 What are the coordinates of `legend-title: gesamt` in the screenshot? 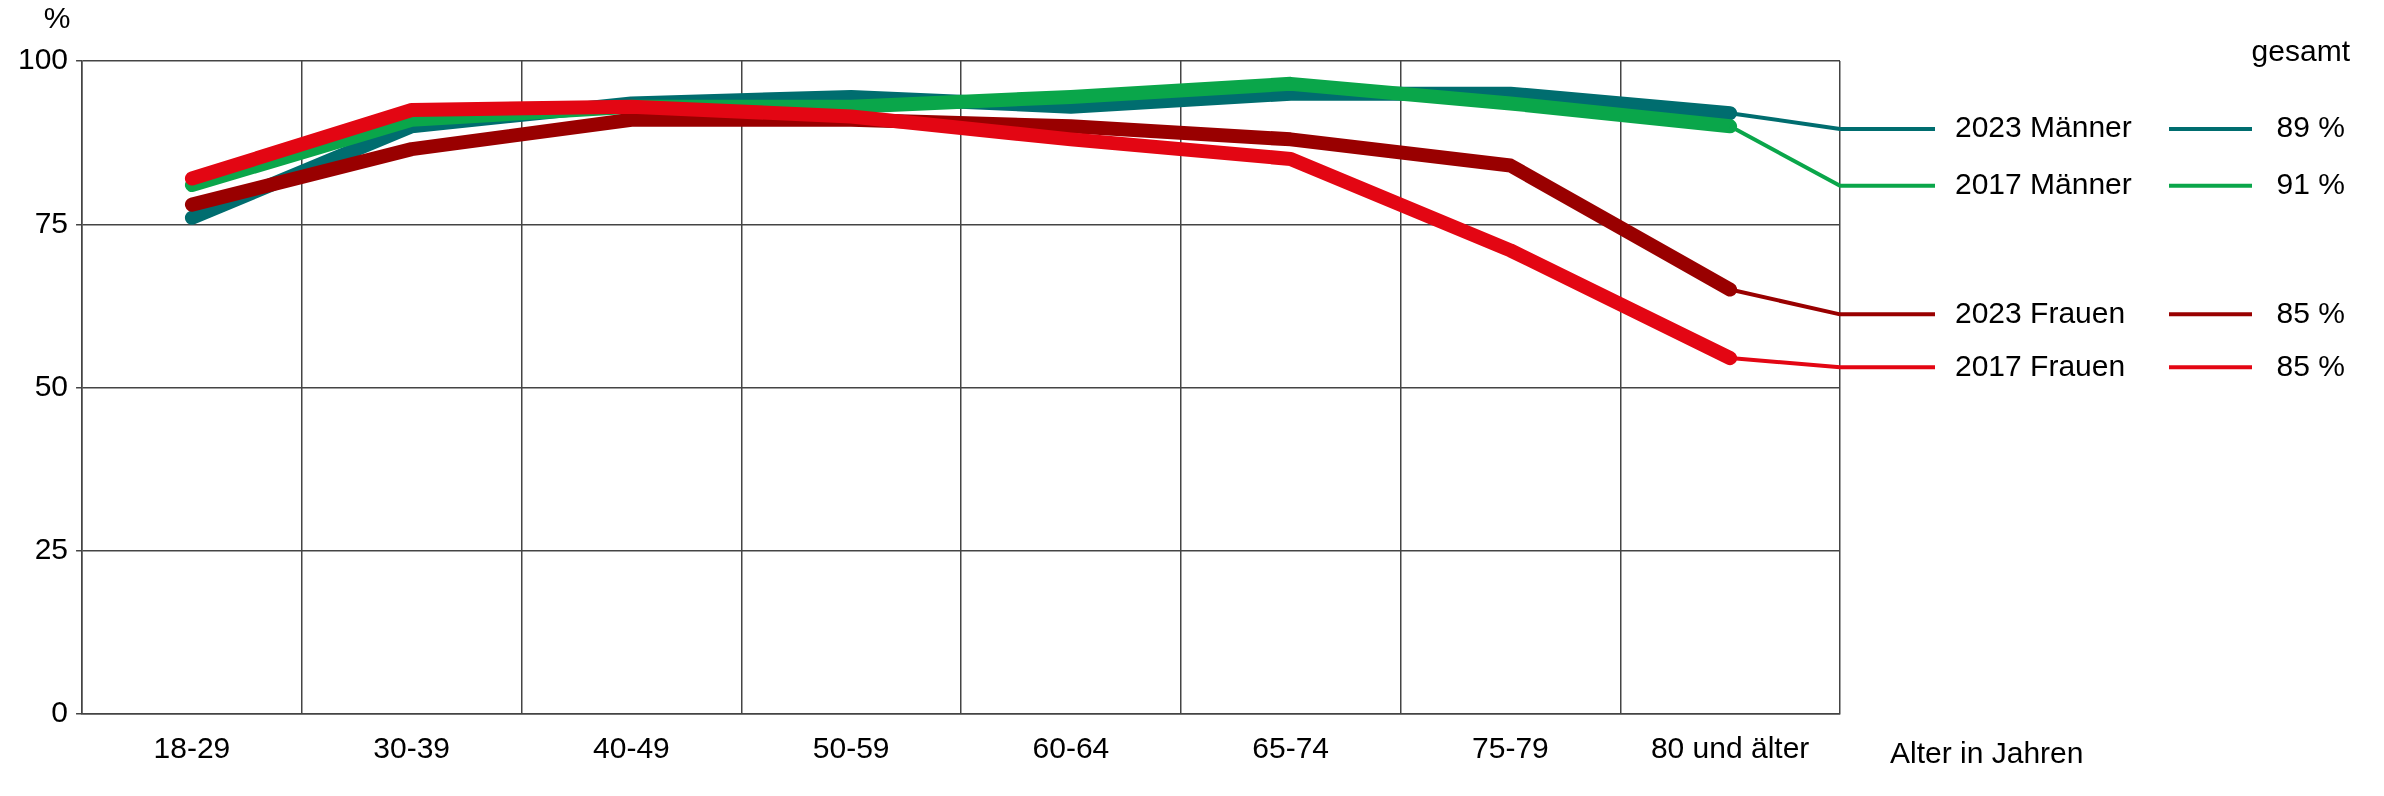 It's located at (2301, 51).